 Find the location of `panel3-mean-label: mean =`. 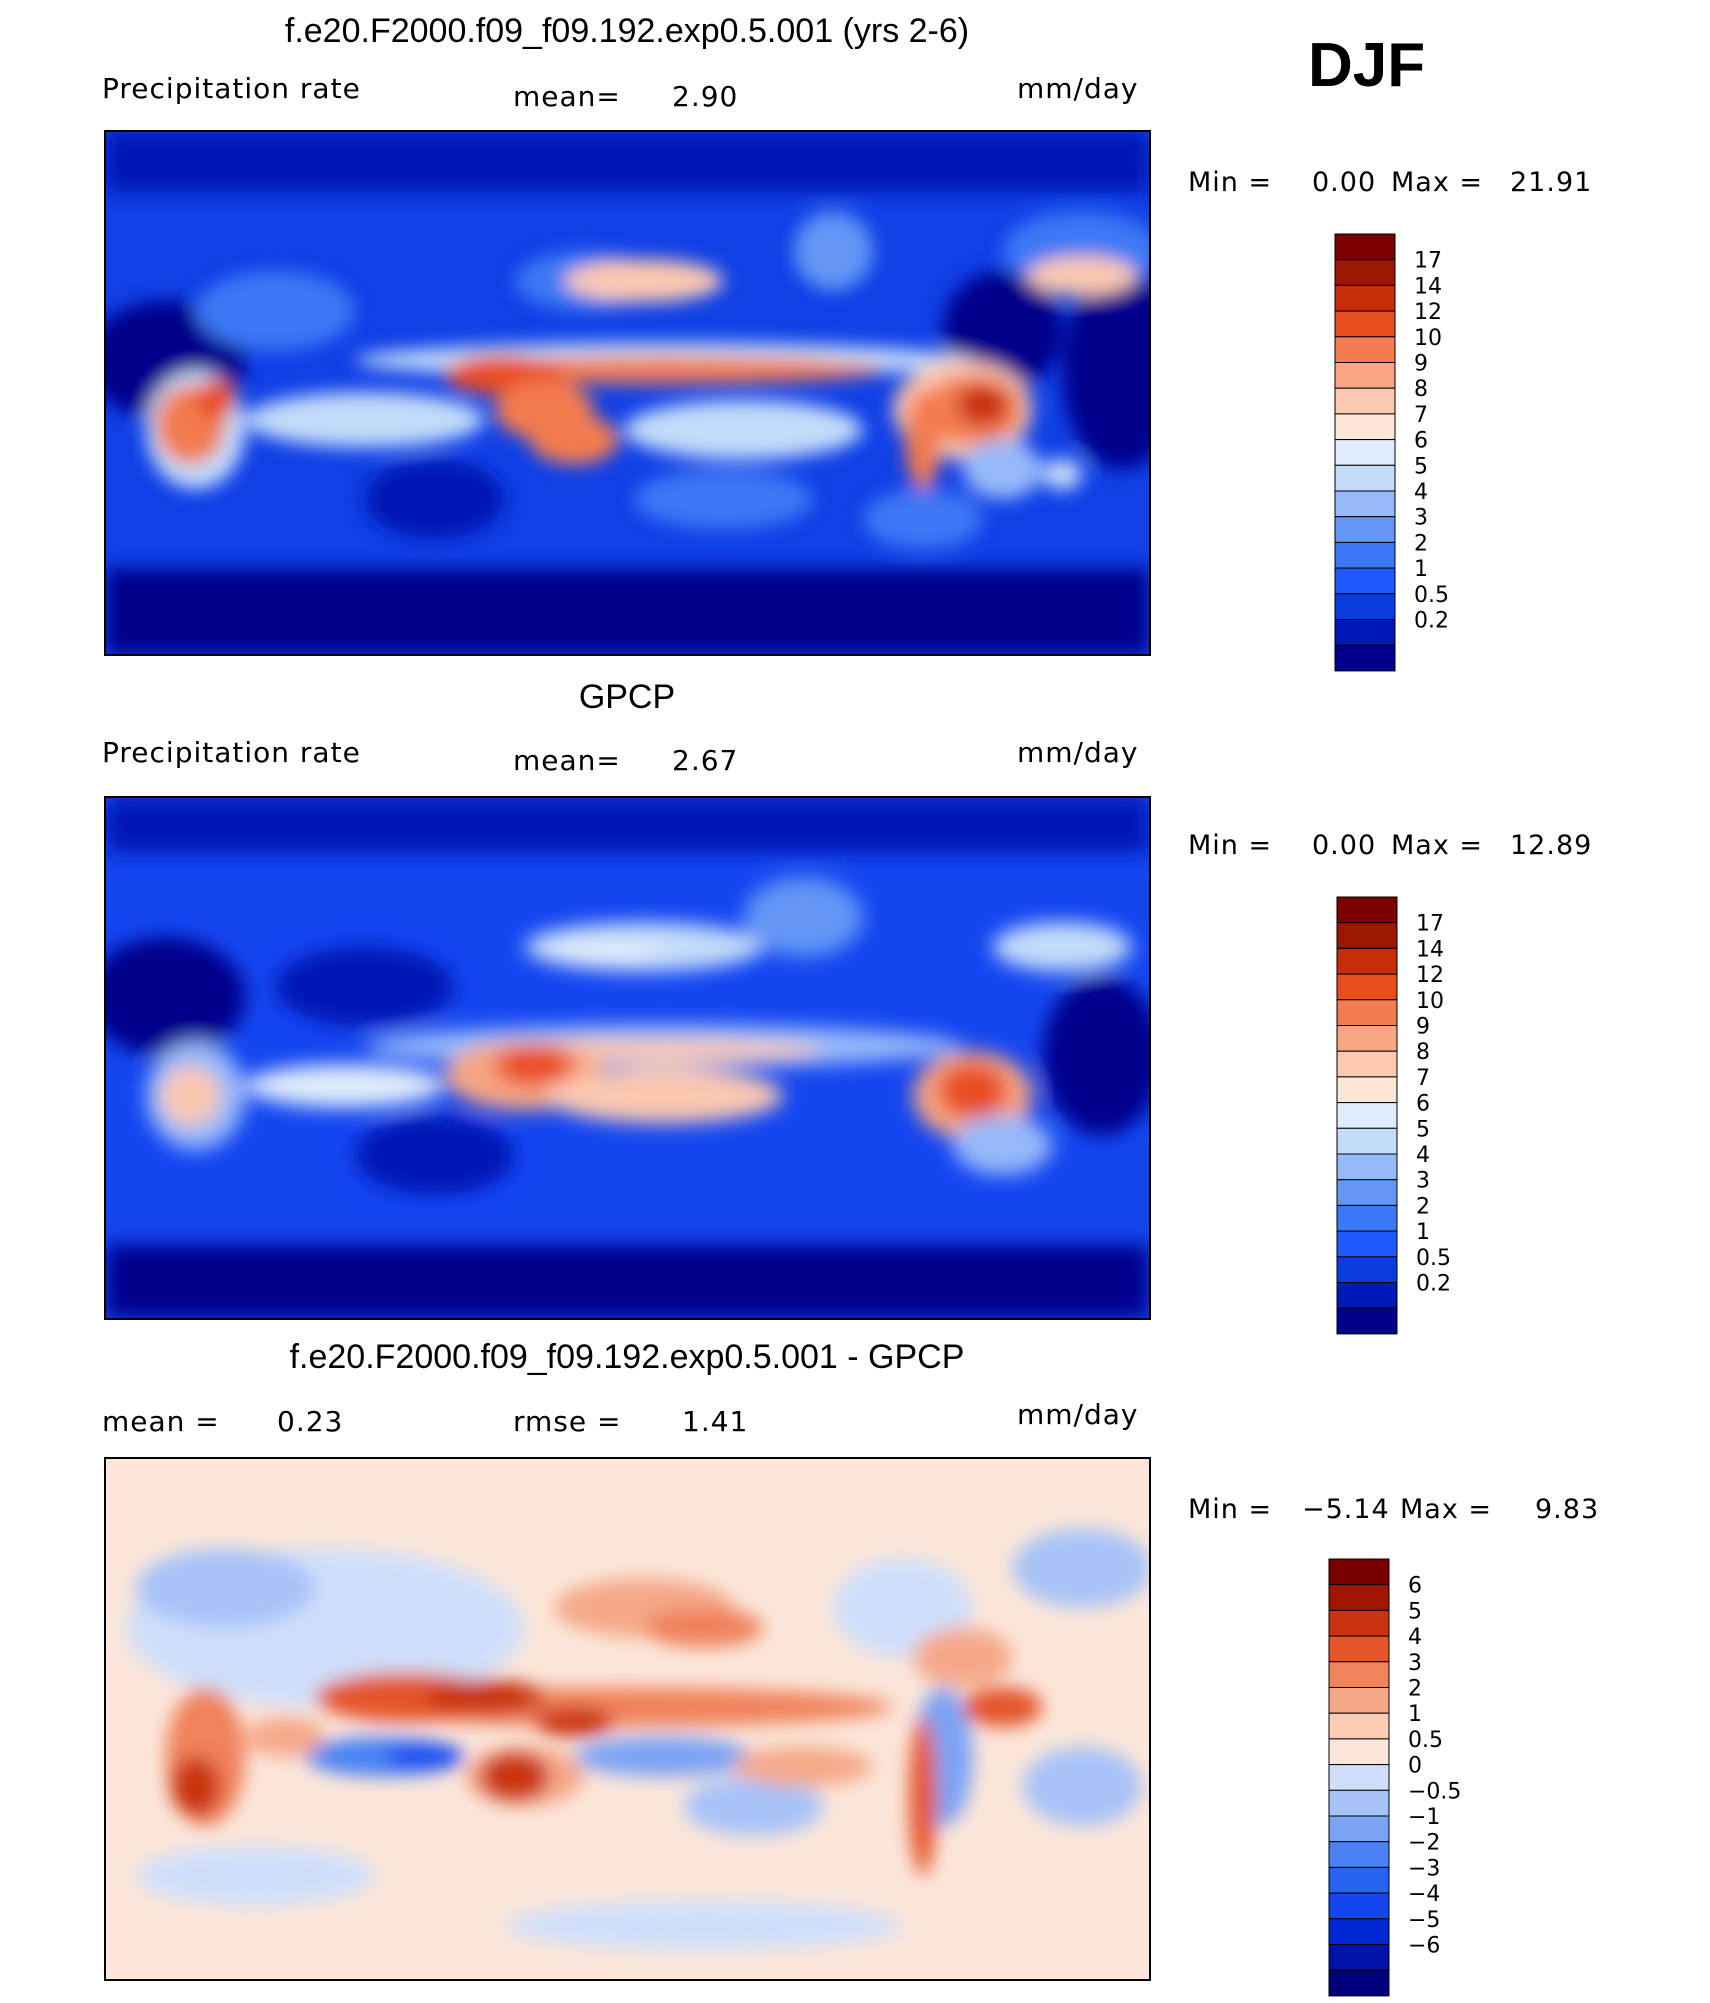

panel3-mean-label: mean = is located at coordinates (161, 1421).